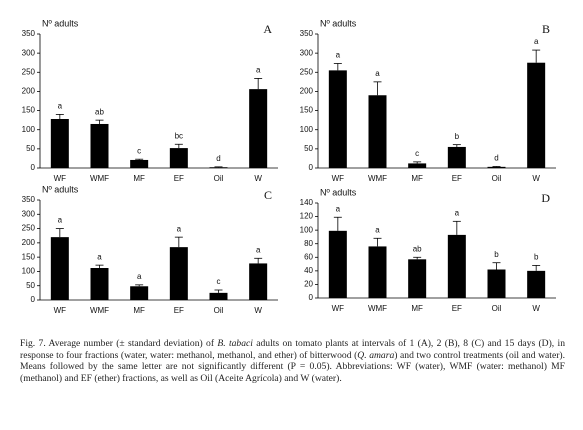  What do you see at coordinates (417, 248) in the screenshot?
I see `significance-letter: ab` at bounding box center [417, 248].